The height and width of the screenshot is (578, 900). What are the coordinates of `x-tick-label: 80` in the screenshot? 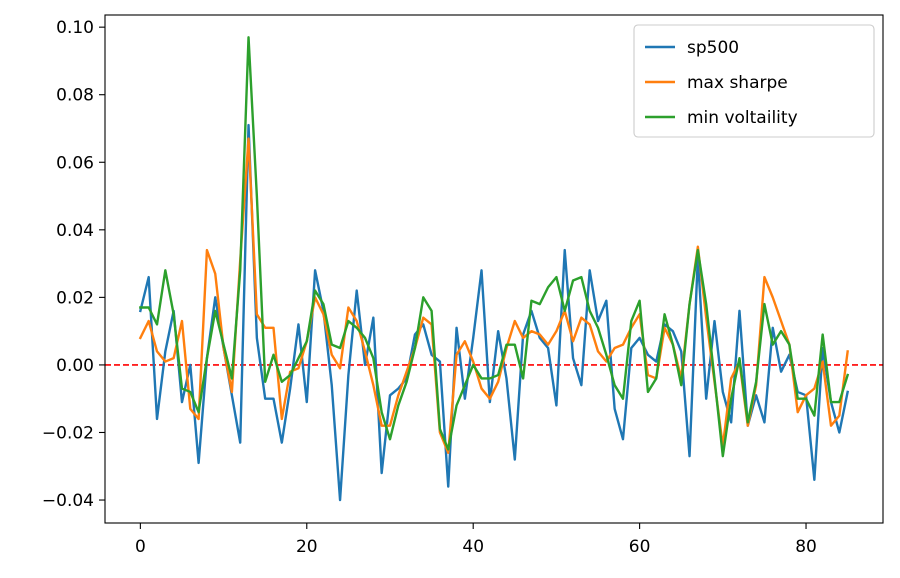 It's located at (806, 547).